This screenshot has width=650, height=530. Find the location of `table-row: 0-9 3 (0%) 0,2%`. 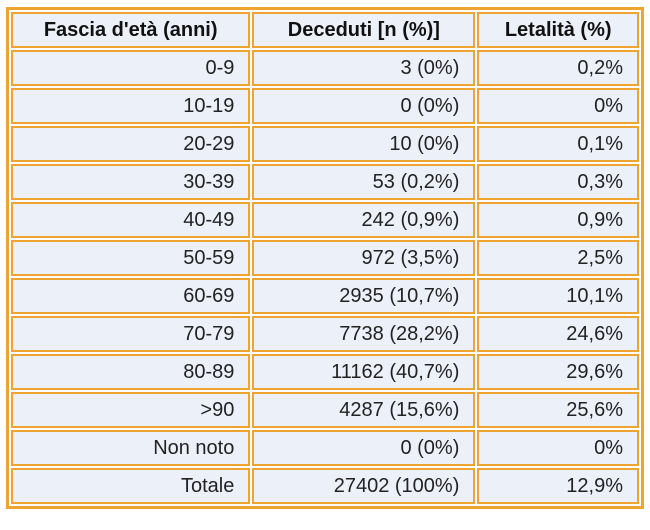

table-row: 0-9 3 (0%) 0,2% is located at coordinates (325, 68).